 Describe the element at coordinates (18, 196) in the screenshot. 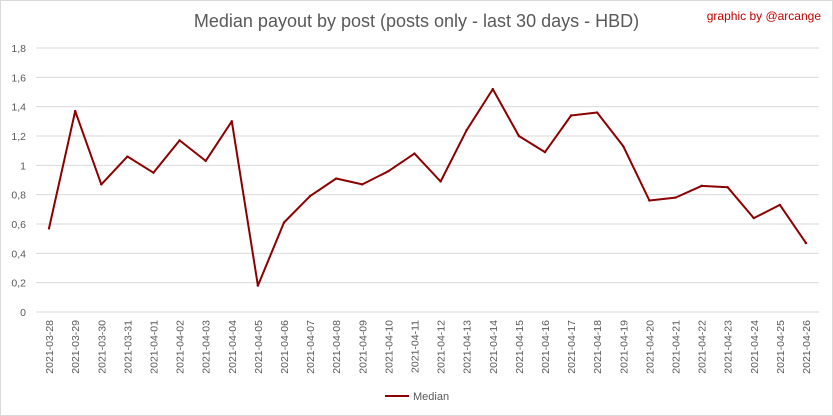

I see `y-tick-label: 0,8` at that location.